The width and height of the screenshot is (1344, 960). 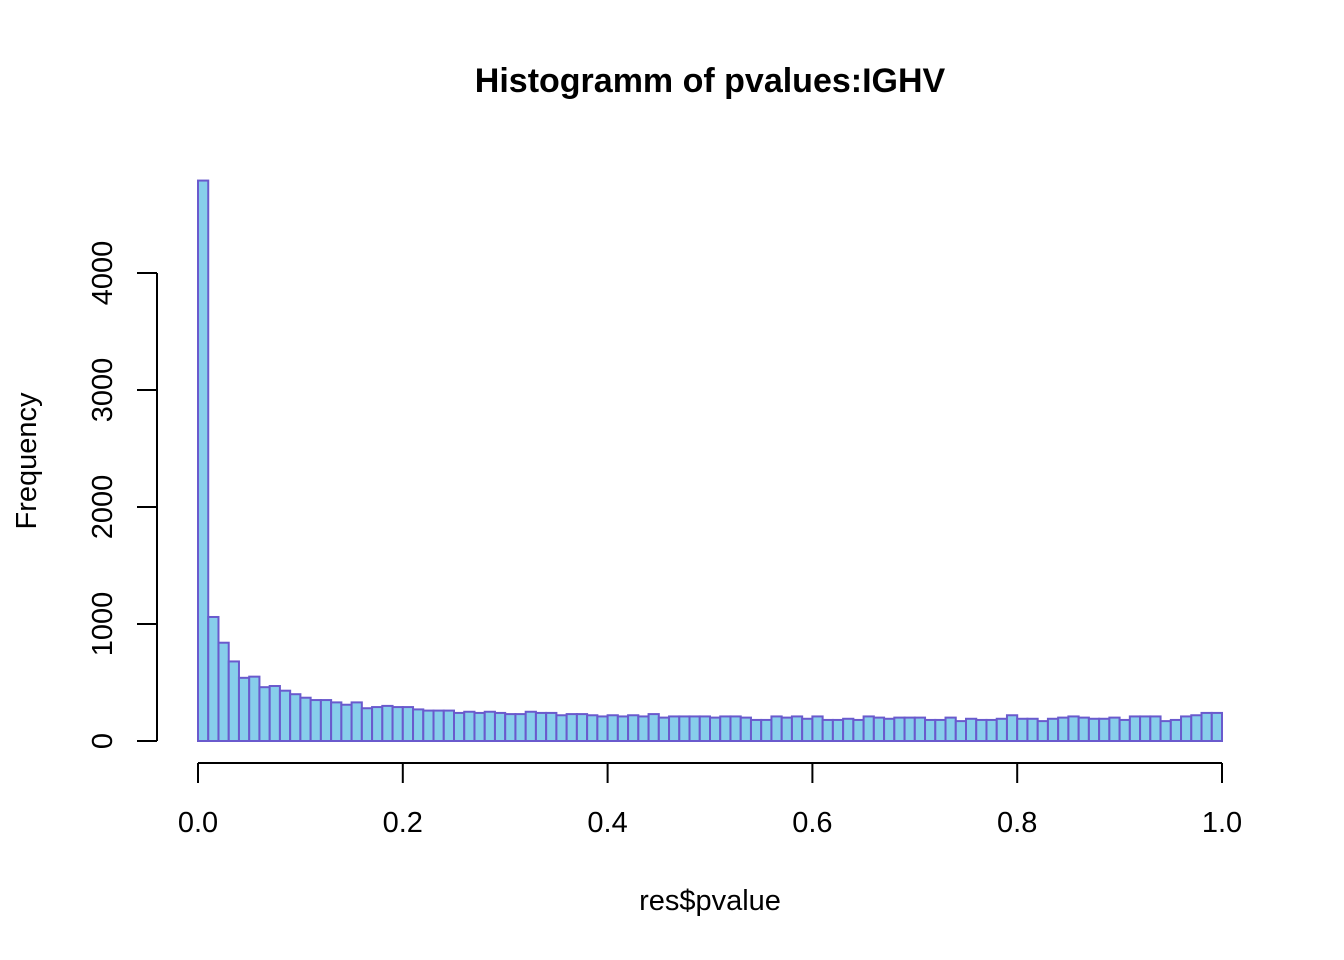 I want to click on x-axis-label: res$pvalue, so click(x=710, y=901).